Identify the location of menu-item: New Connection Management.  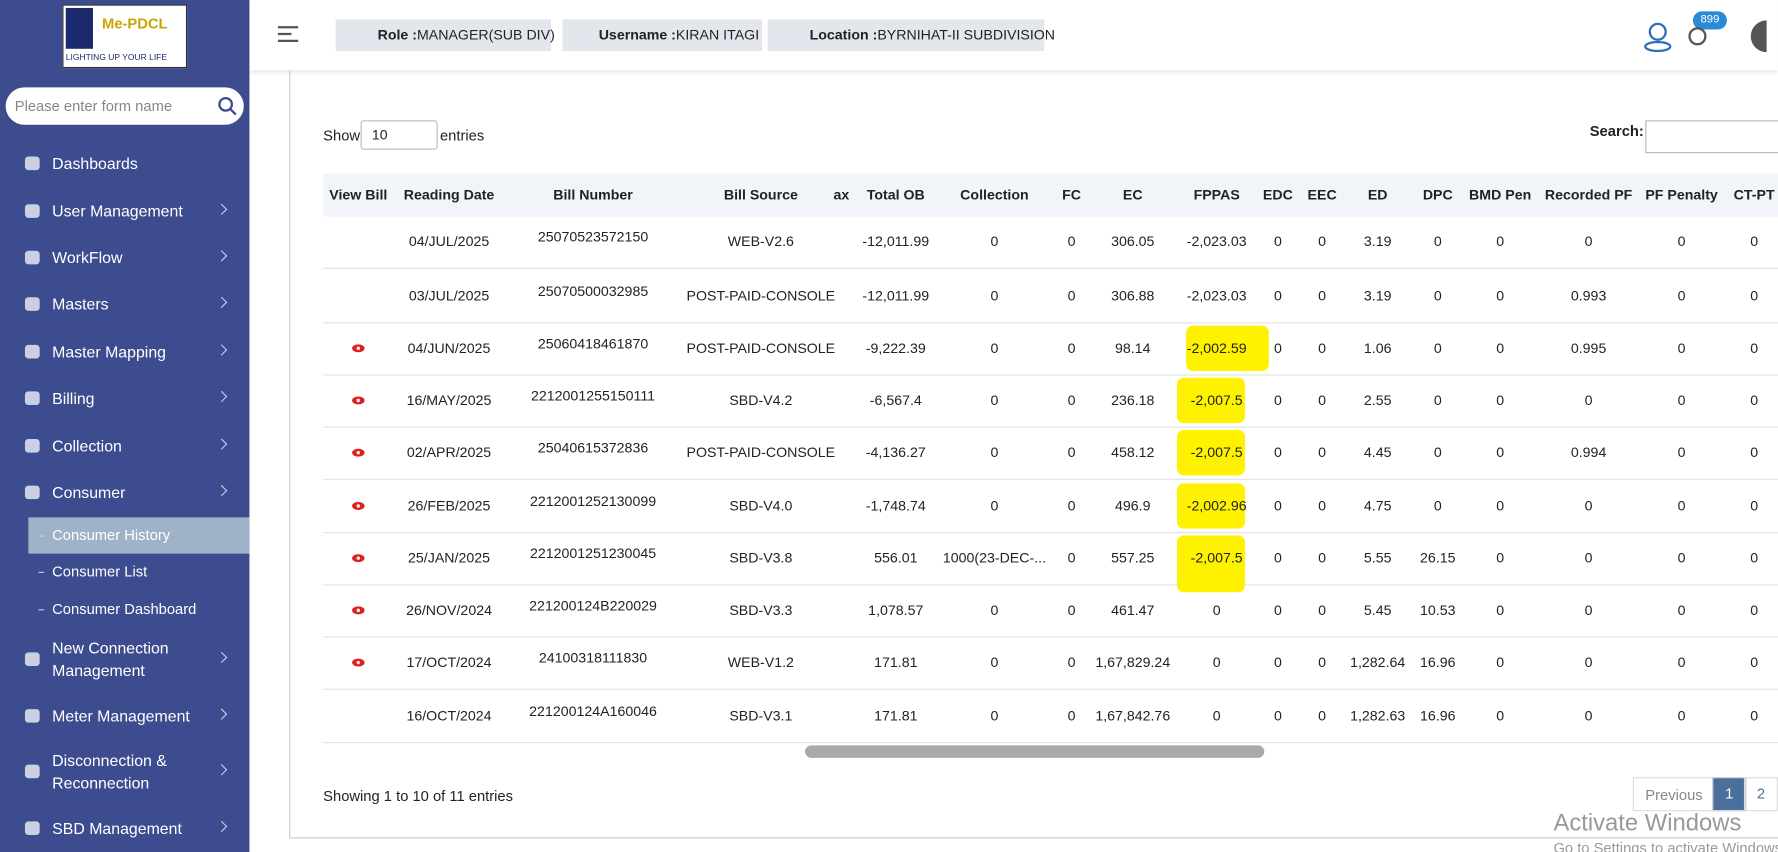
(110, 659).